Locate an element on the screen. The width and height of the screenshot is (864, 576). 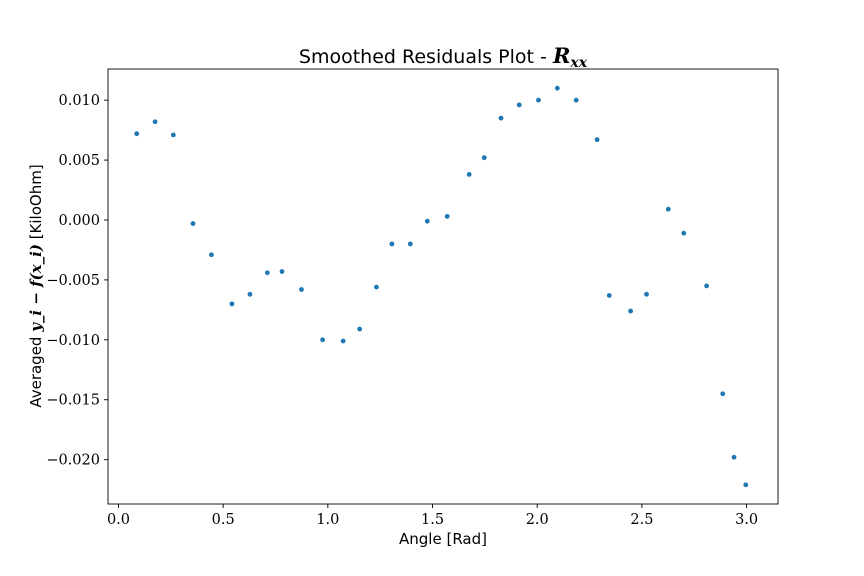
y-axis: 0.010 0.005 0.000 −0.005 −0.010 −0.015 −0.020 is located at coordinates (77, 281).